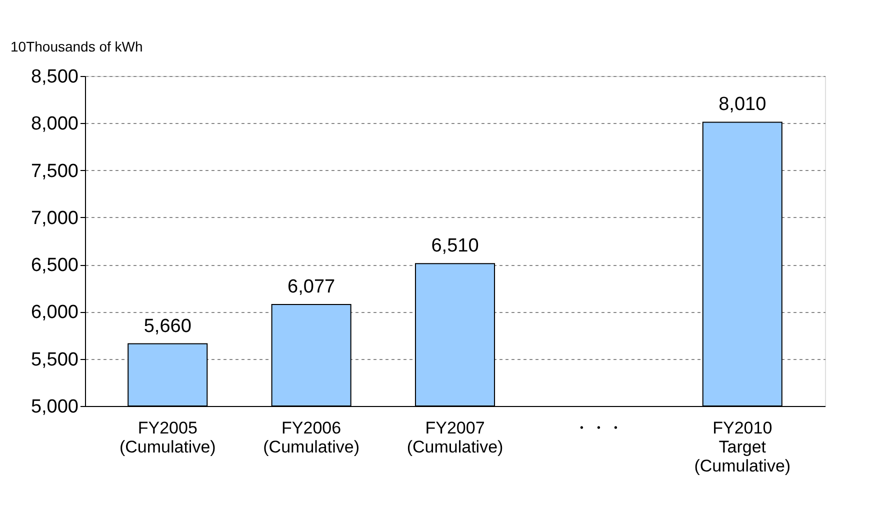  Describe the element at coordinates (54, 124) in the screenshot. I see `y-tick-label: 8,000` at that location.